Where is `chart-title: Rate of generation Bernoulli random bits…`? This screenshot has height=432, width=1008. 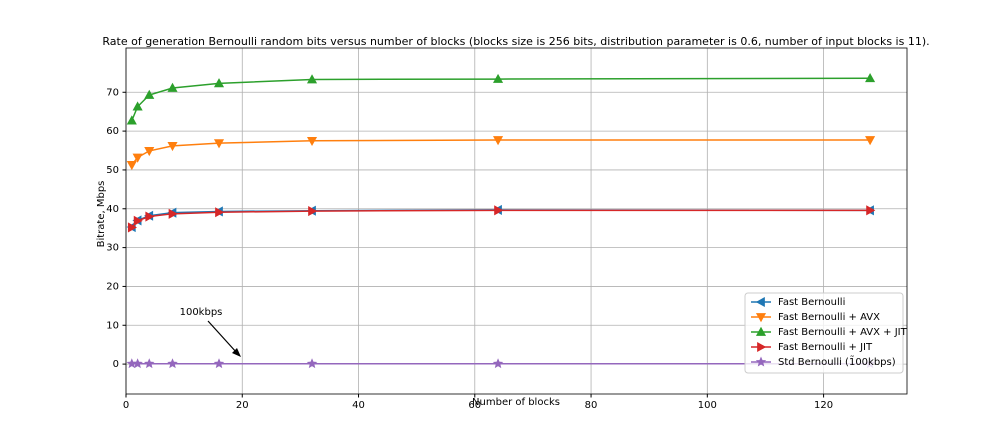
chart-title: Rate of generation Bernoulli random bits… is located at coordinates (515, 41).